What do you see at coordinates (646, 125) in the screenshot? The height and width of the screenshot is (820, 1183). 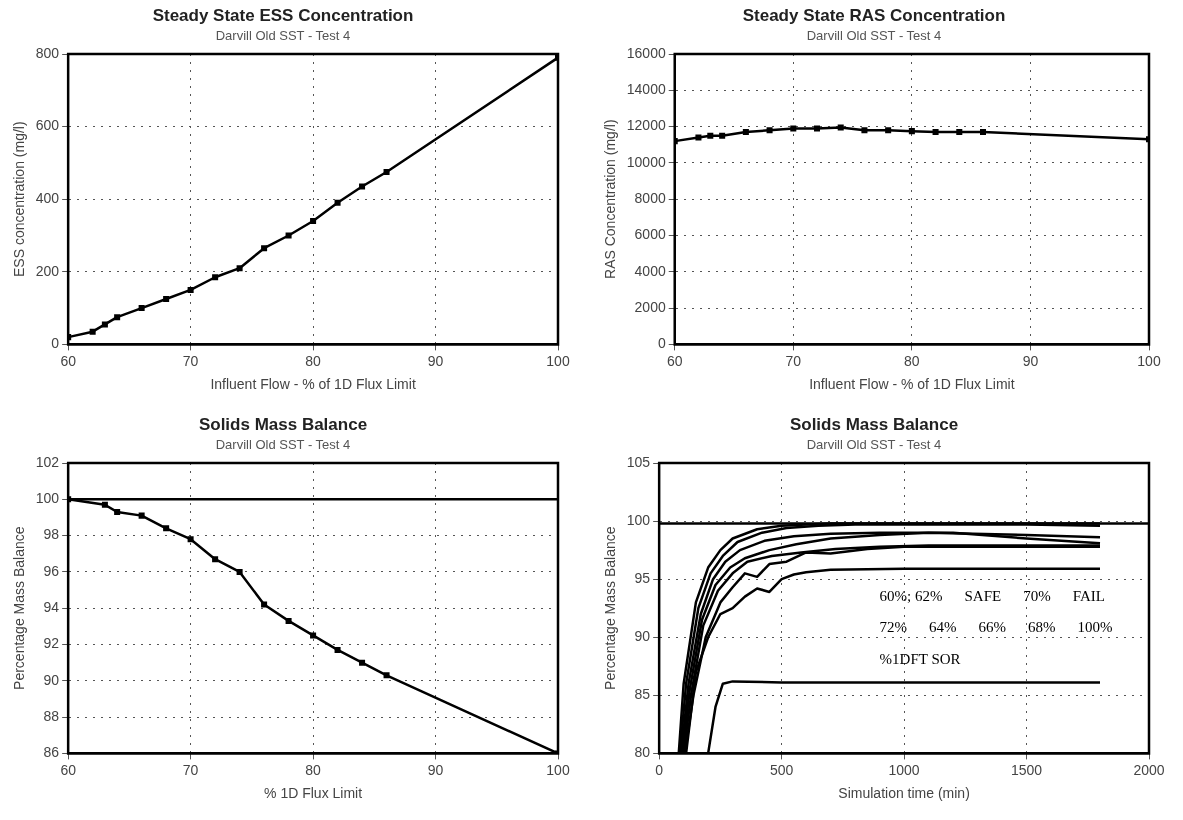 I see `y-tick-label: 12000` at bounding box center [646, 125].